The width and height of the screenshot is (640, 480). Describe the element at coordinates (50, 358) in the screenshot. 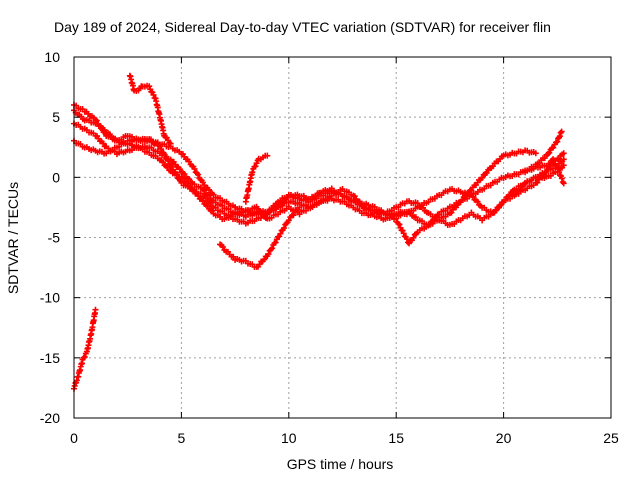

I see `y-tick-label: -15` at that location.